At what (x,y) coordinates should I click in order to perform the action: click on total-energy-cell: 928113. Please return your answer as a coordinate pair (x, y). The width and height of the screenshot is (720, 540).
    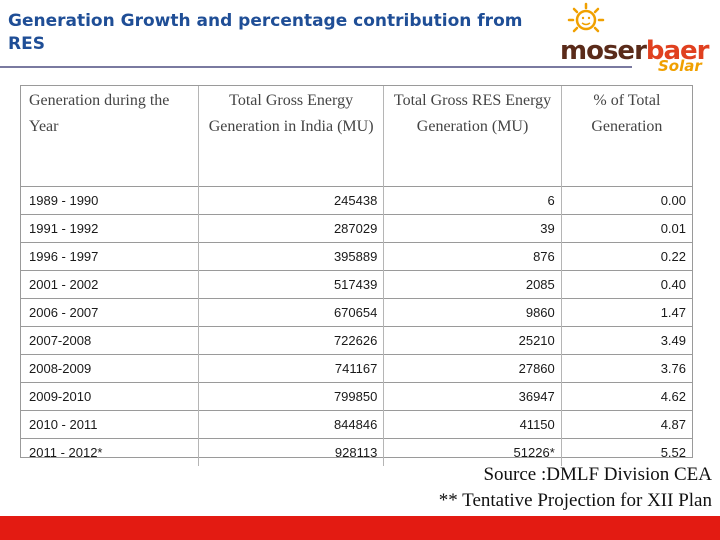
    Looking at the image, I should click on (291, 451).